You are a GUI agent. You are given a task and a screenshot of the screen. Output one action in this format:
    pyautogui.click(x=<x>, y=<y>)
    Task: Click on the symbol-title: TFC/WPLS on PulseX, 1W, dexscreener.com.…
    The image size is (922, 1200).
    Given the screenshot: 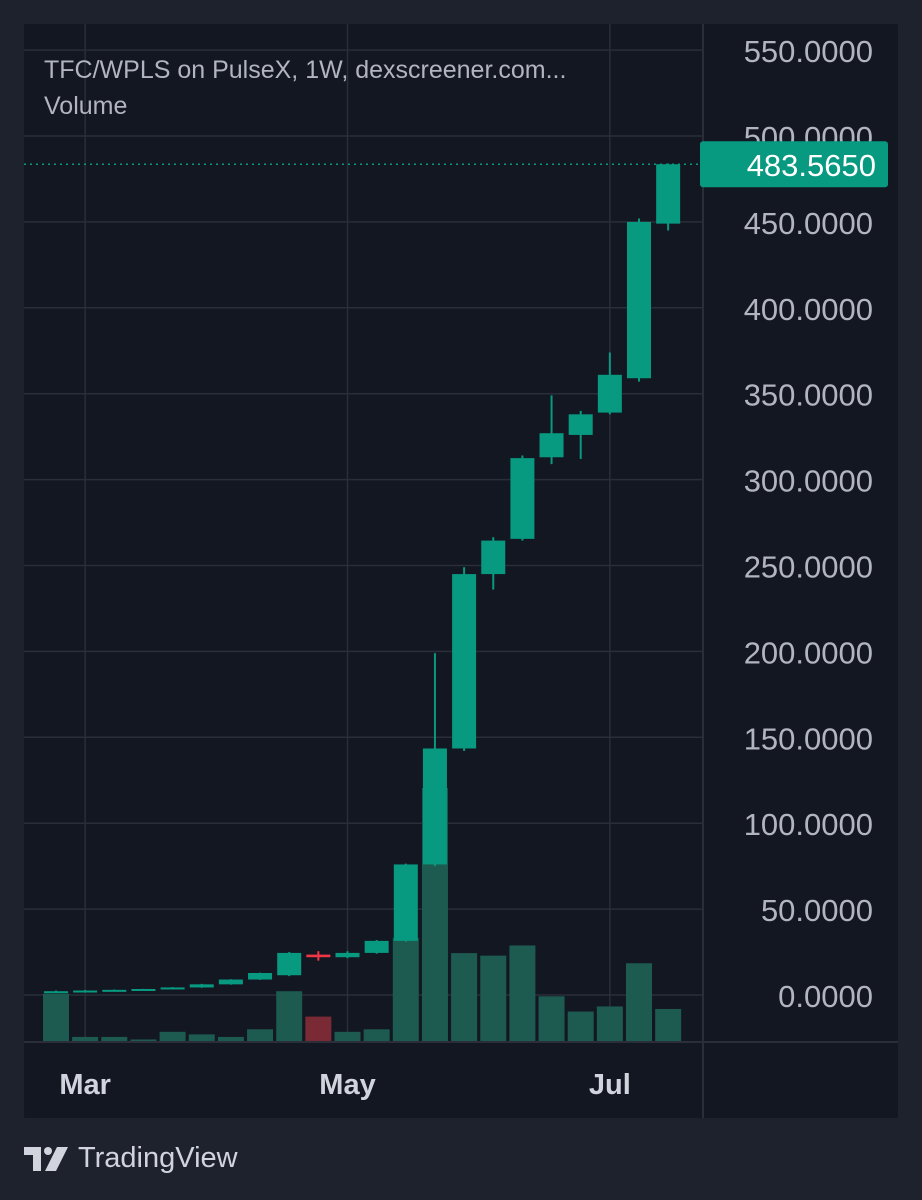 What is the action you would take?
    pyautogui.click(x=305, y=70)
    